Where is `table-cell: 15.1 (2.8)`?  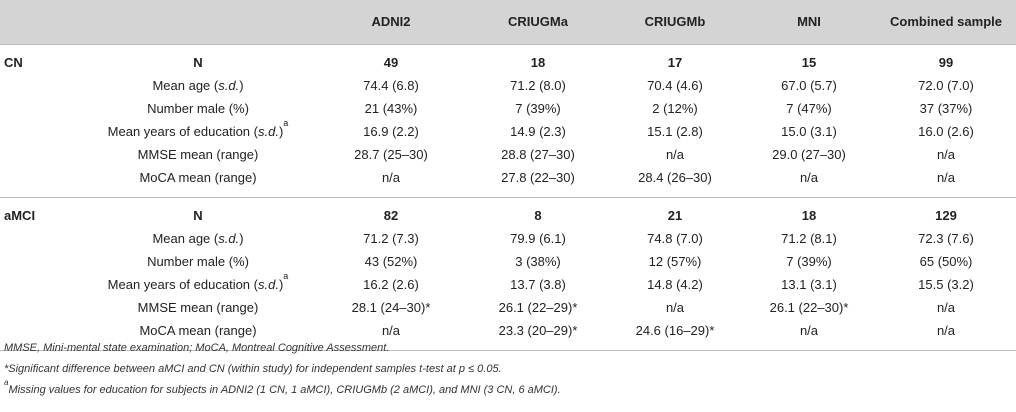 table-cell: 15.1 (2.8) is located at coordinates (675, 131).